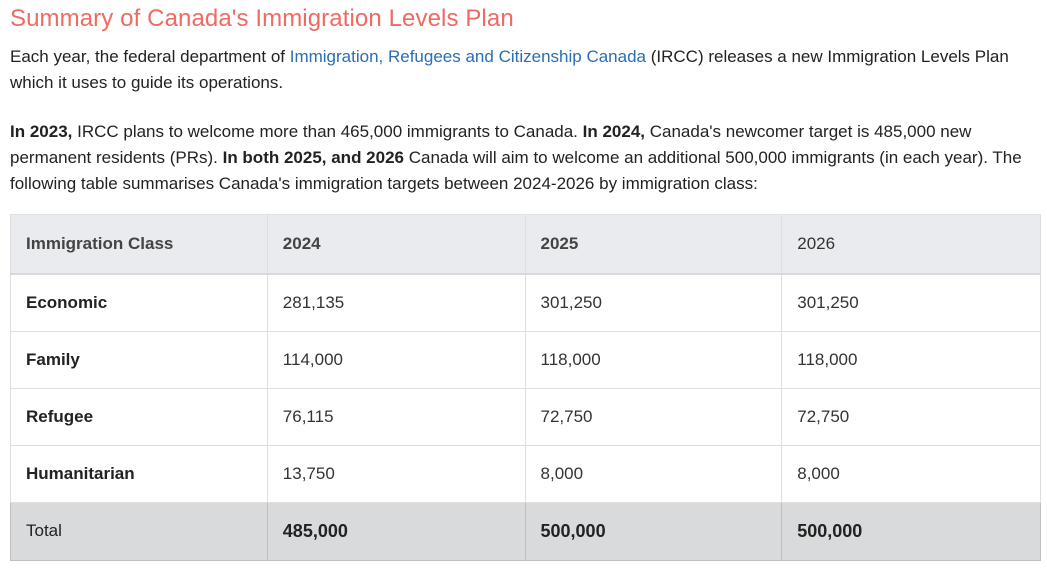 The width and height of the screenshot is (1047, 571). I want to click on total-label: Total, so click(139, 531).